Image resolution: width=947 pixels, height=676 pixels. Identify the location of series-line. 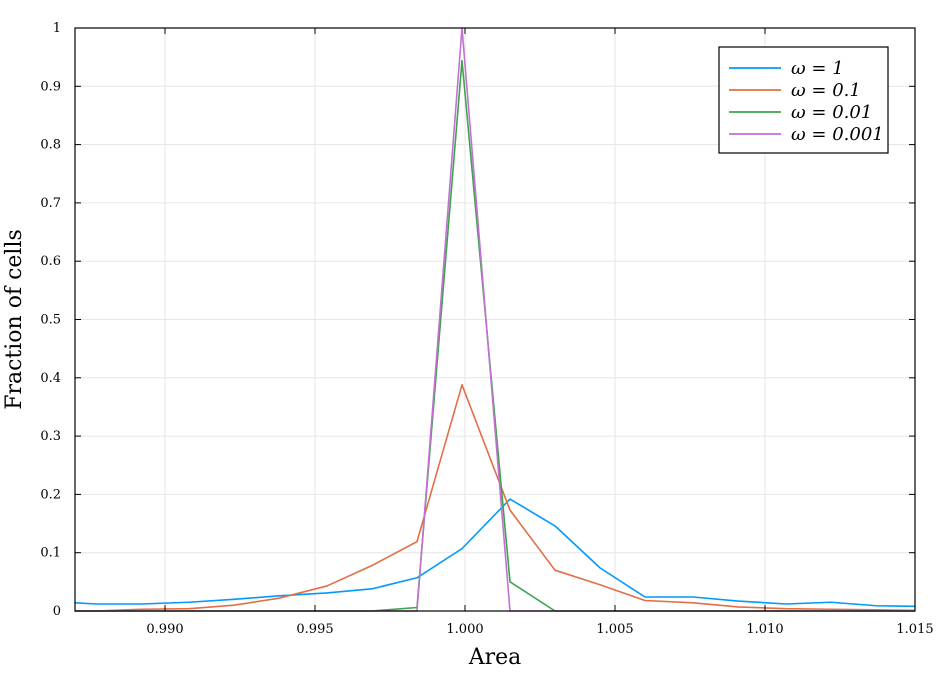
(495, 553).